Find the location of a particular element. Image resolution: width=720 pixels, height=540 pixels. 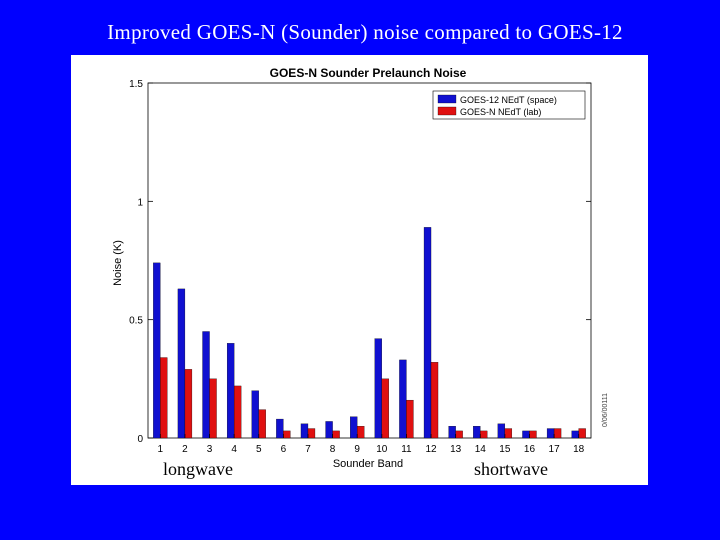

x-tick-label: 8 is located at coordinates (333, 449).